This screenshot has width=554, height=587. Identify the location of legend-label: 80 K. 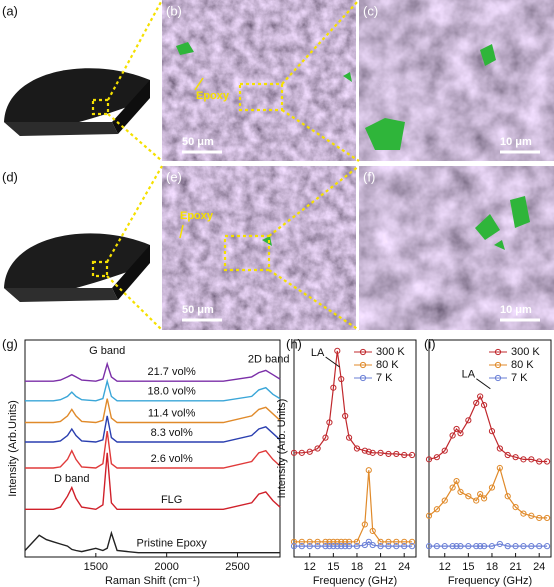
(387, 365).